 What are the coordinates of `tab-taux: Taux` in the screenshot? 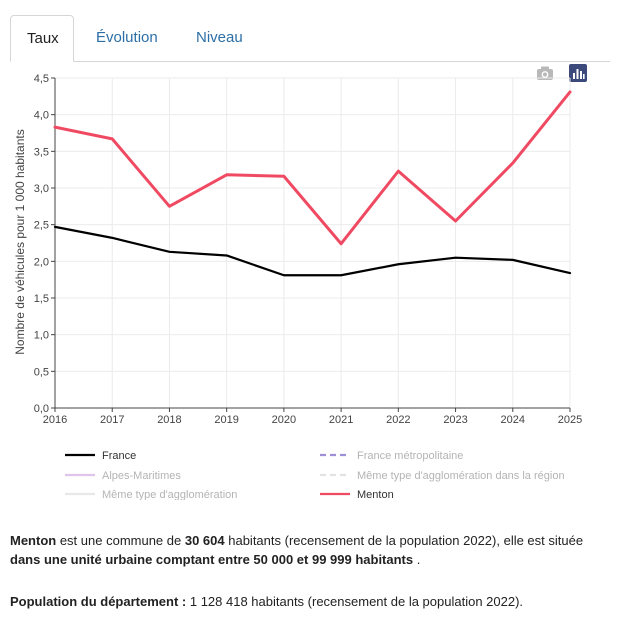 It's located at (42, 38).